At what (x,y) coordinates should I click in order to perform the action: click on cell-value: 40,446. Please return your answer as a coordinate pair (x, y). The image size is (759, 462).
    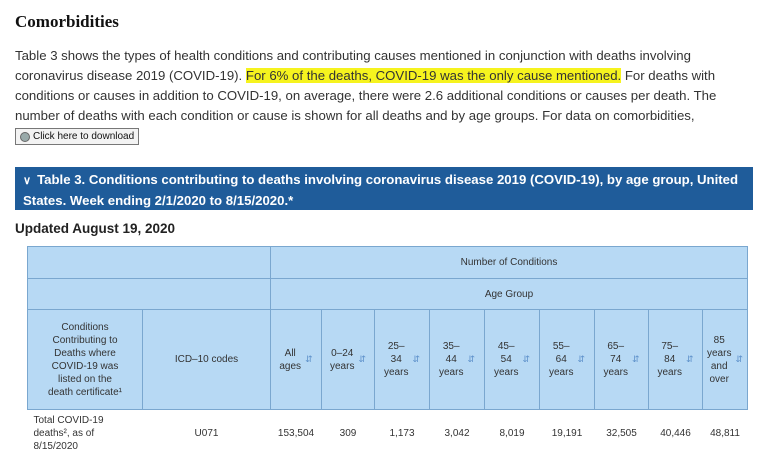
    Looking at the image, I should click on (675, 434).